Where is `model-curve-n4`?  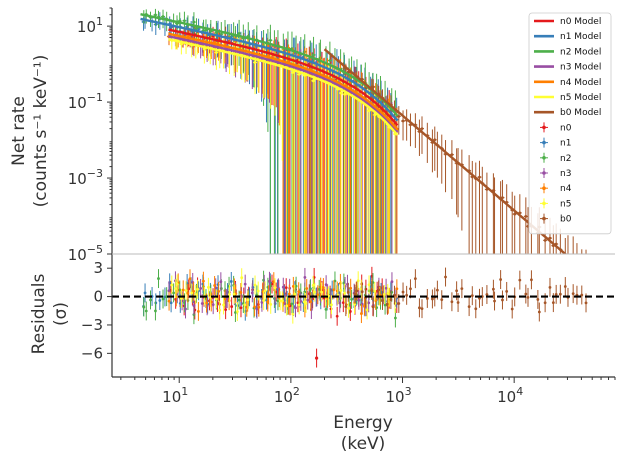 model-curve-n4 is located at coordinates (283, 81).